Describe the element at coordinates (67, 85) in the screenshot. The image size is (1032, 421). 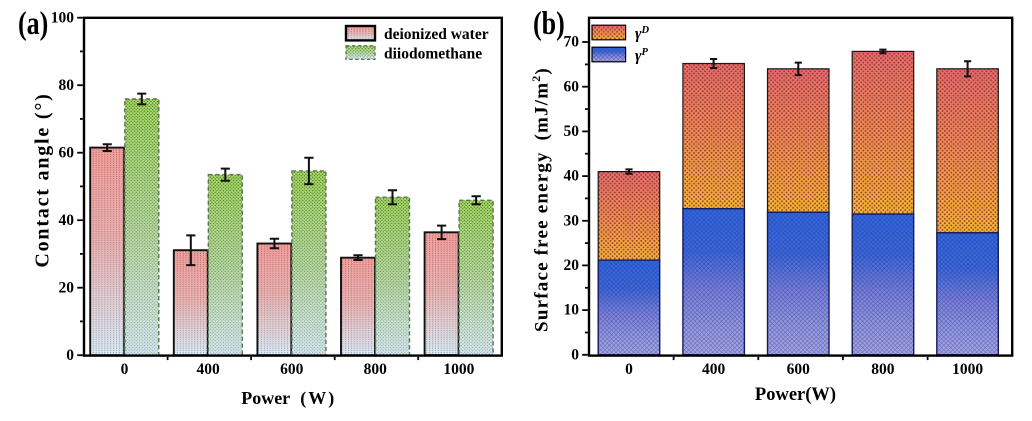
I see `svg-text: 80` at that location.